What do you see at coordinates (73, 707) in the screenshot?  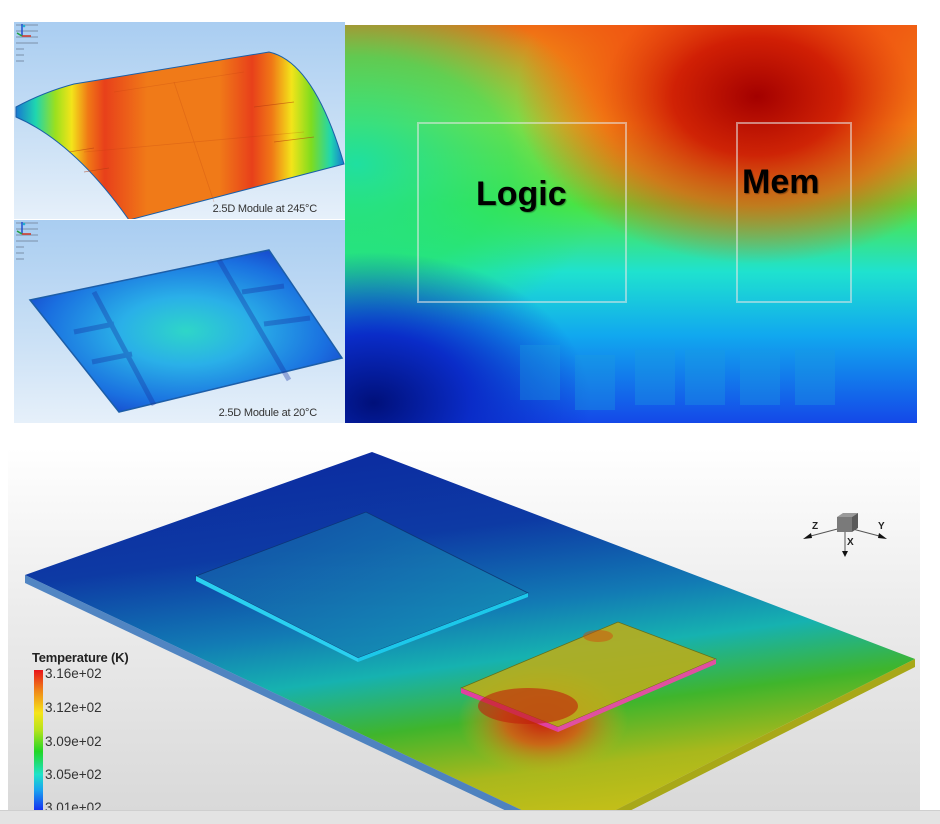 I see `legend-tick: 3.12e+02` at bounding box center [73, 707].